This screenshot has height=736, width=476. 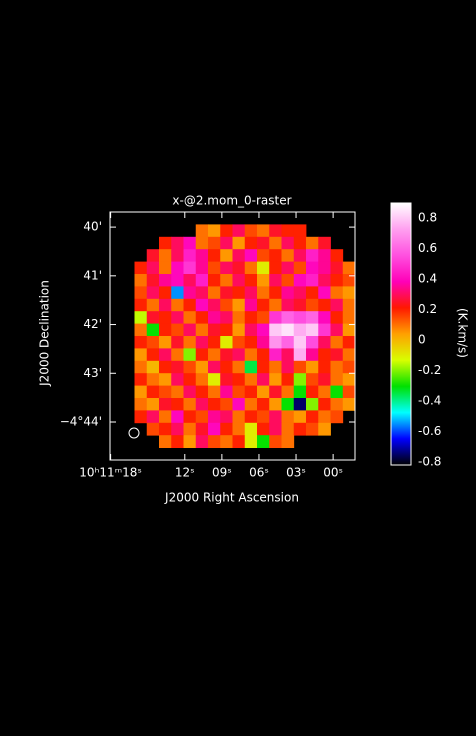 What do you see at coordinates (45, 333) in the screenshot?
I see `y-axis-label: J2000 Declination` at bounding box center [45, 333].